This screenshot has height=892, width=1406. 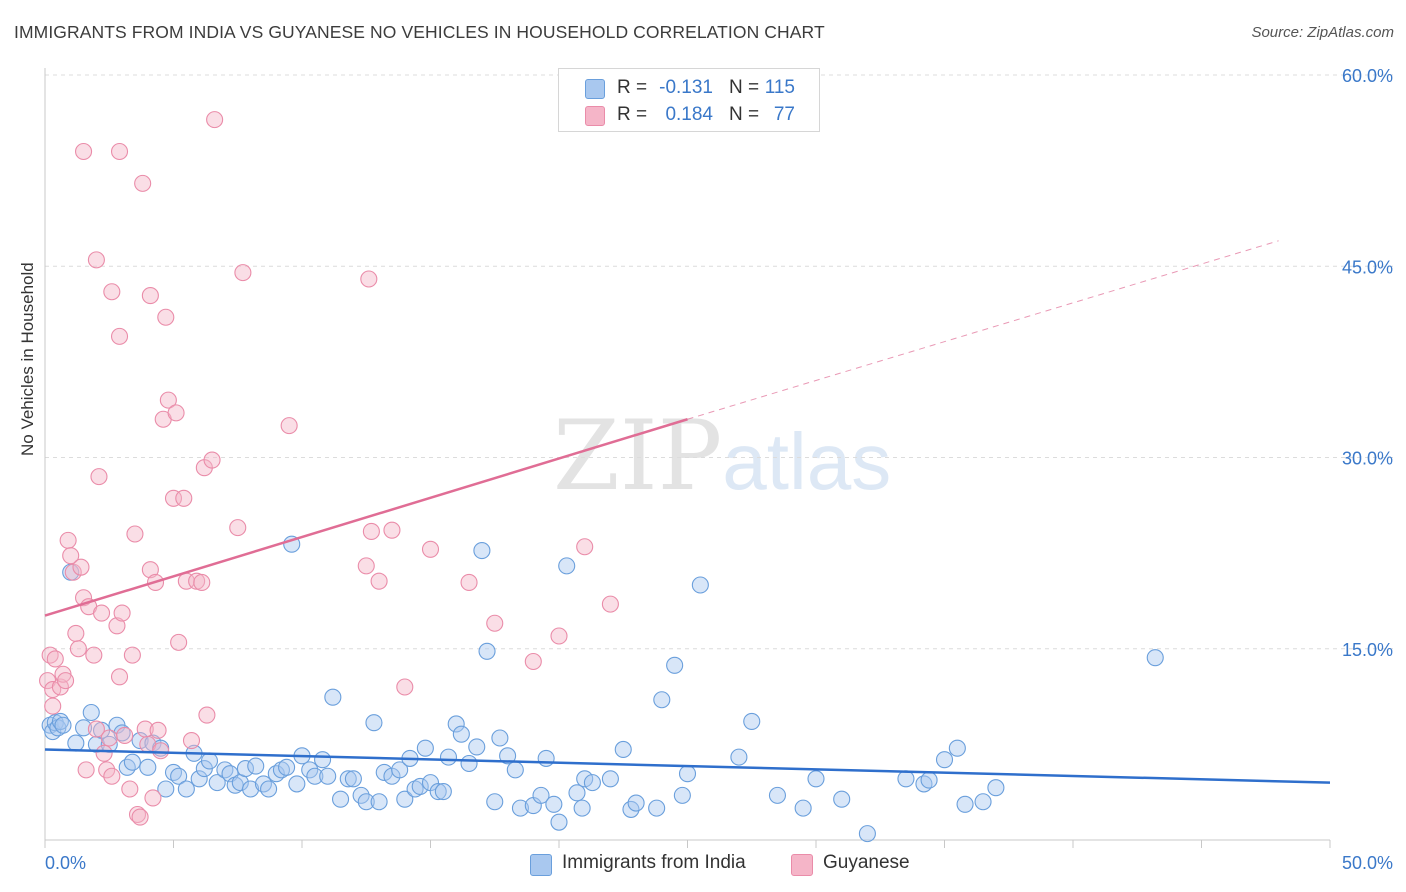 What do you see at coordinates (632, 87) in the screenshot?
I see `legend-r-label: R =` at bounding box center [632, 87].